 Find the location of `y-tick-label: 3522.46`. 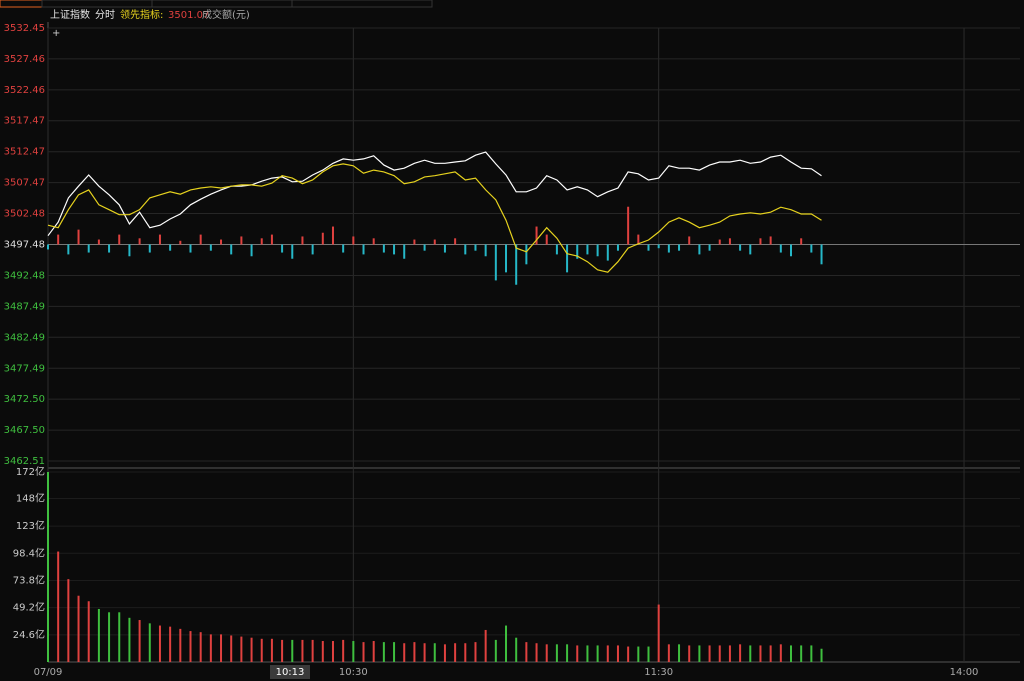

y-tick-label: 3522.46 is located at coordinates (24, 90).